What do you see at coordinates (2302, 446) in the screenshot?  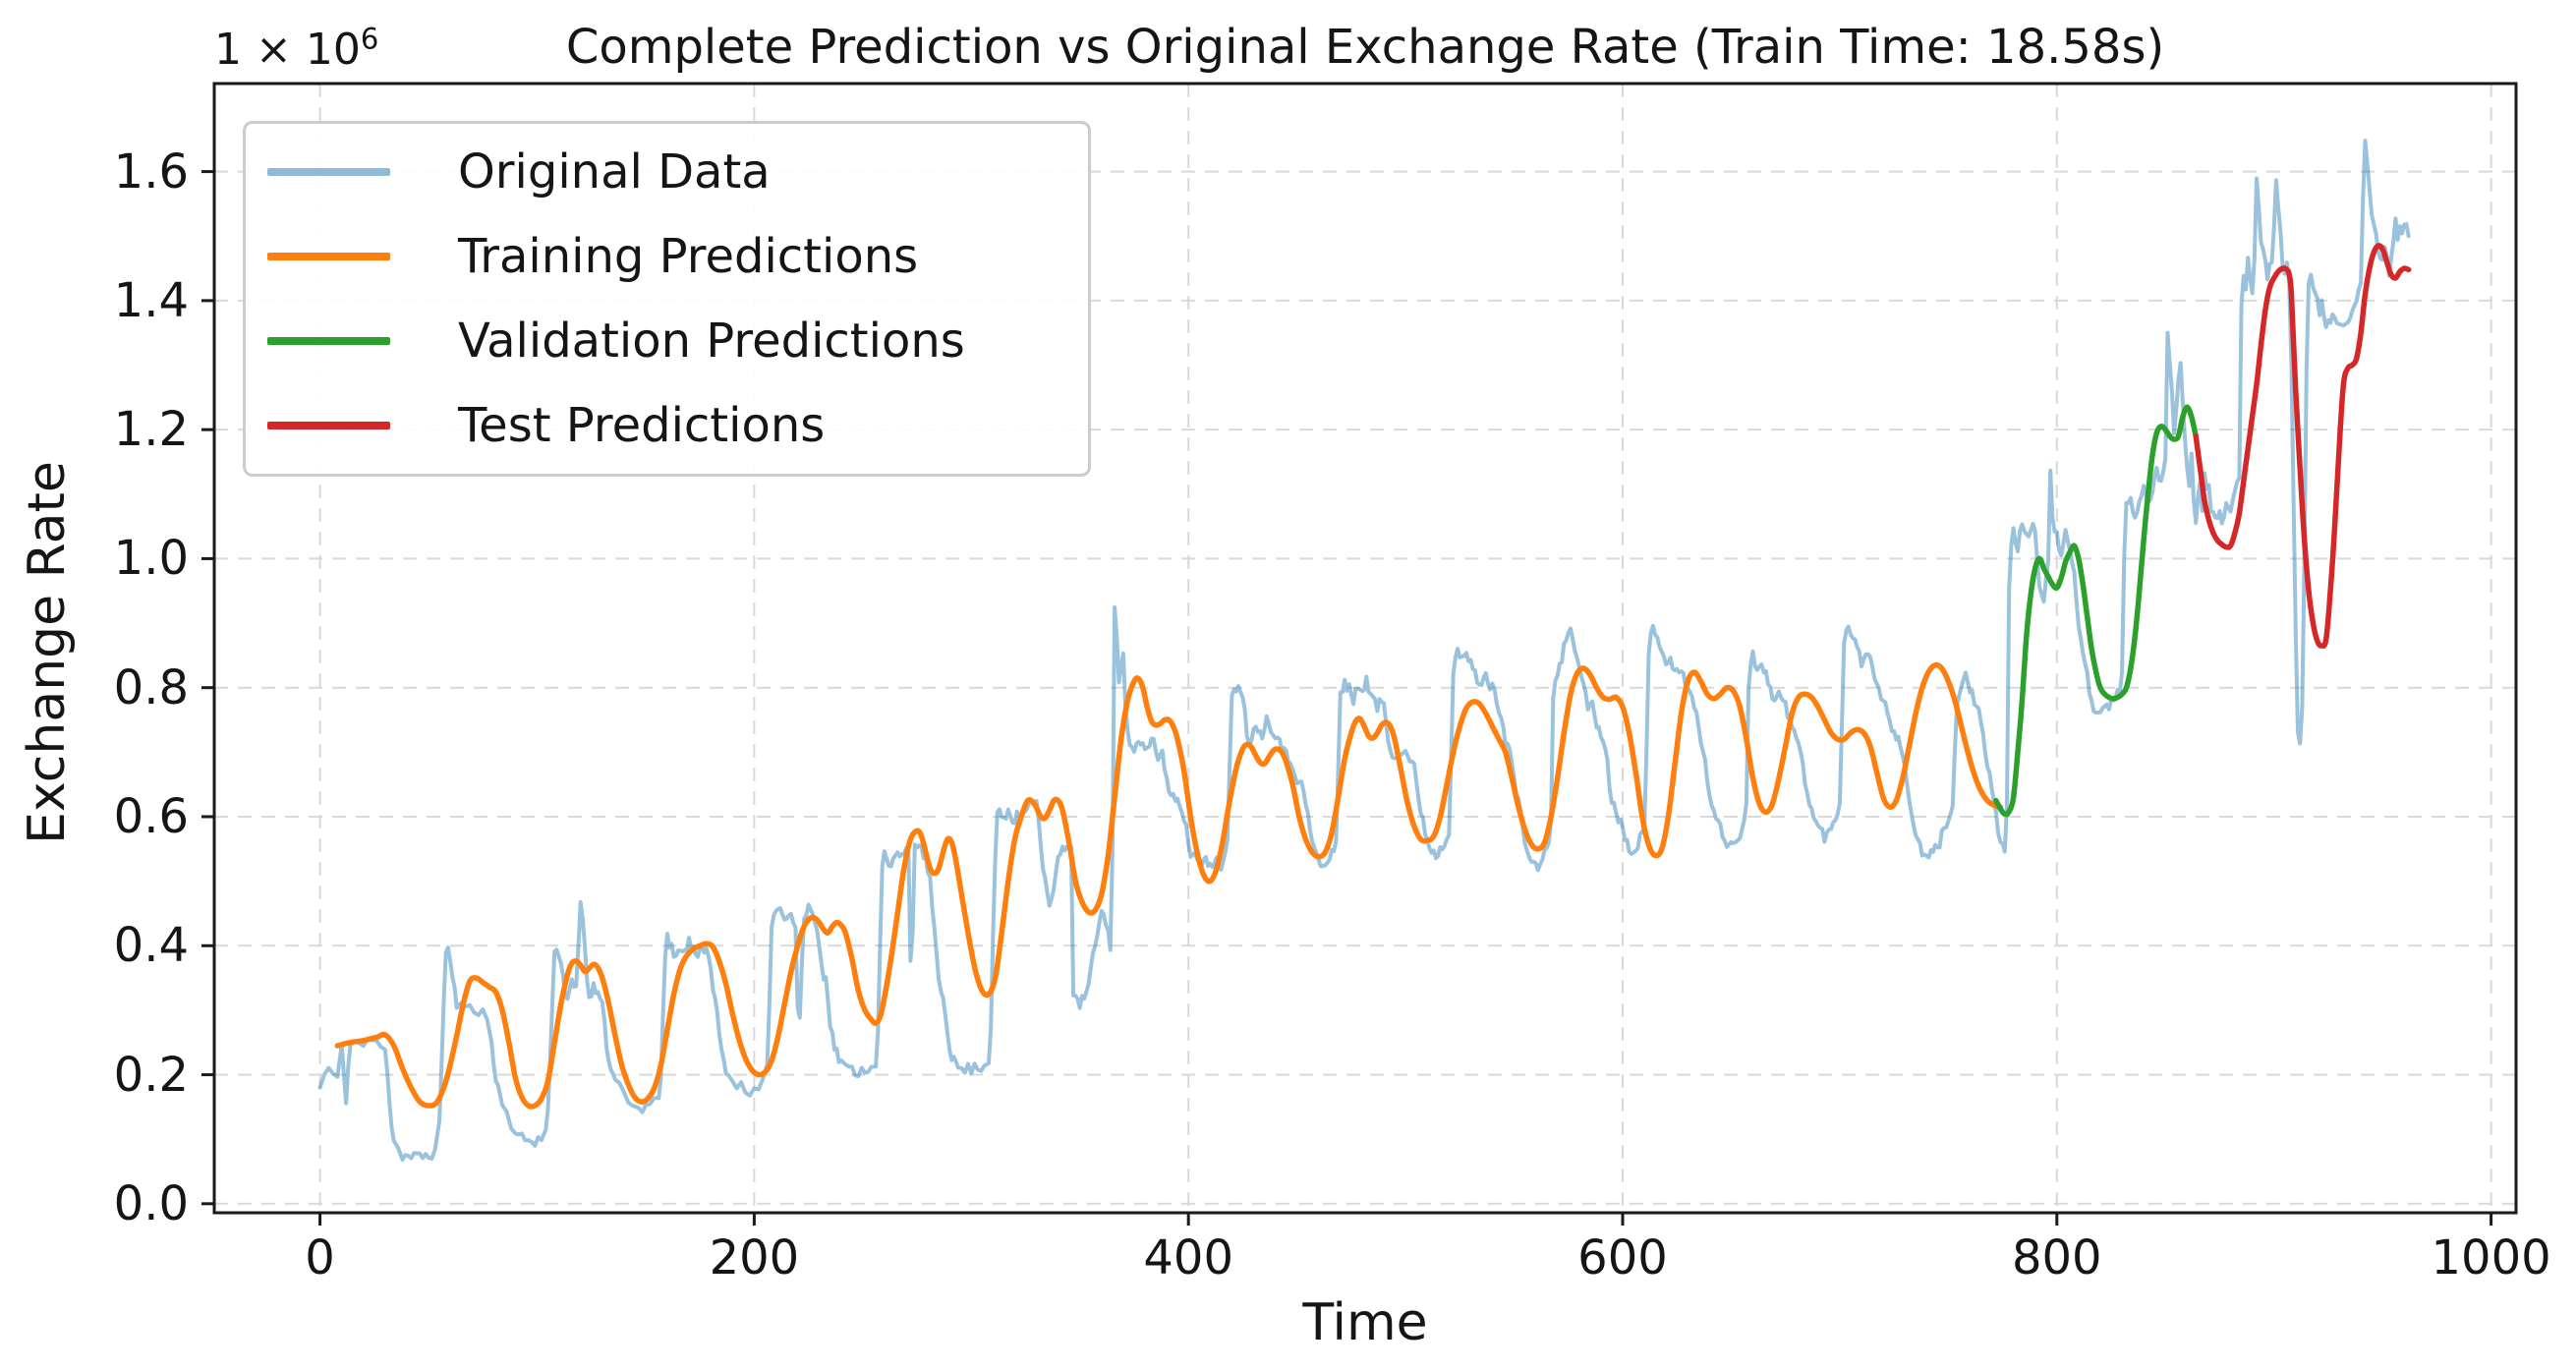 I see `series-test-predictions` at bounding box center [2302, 446].